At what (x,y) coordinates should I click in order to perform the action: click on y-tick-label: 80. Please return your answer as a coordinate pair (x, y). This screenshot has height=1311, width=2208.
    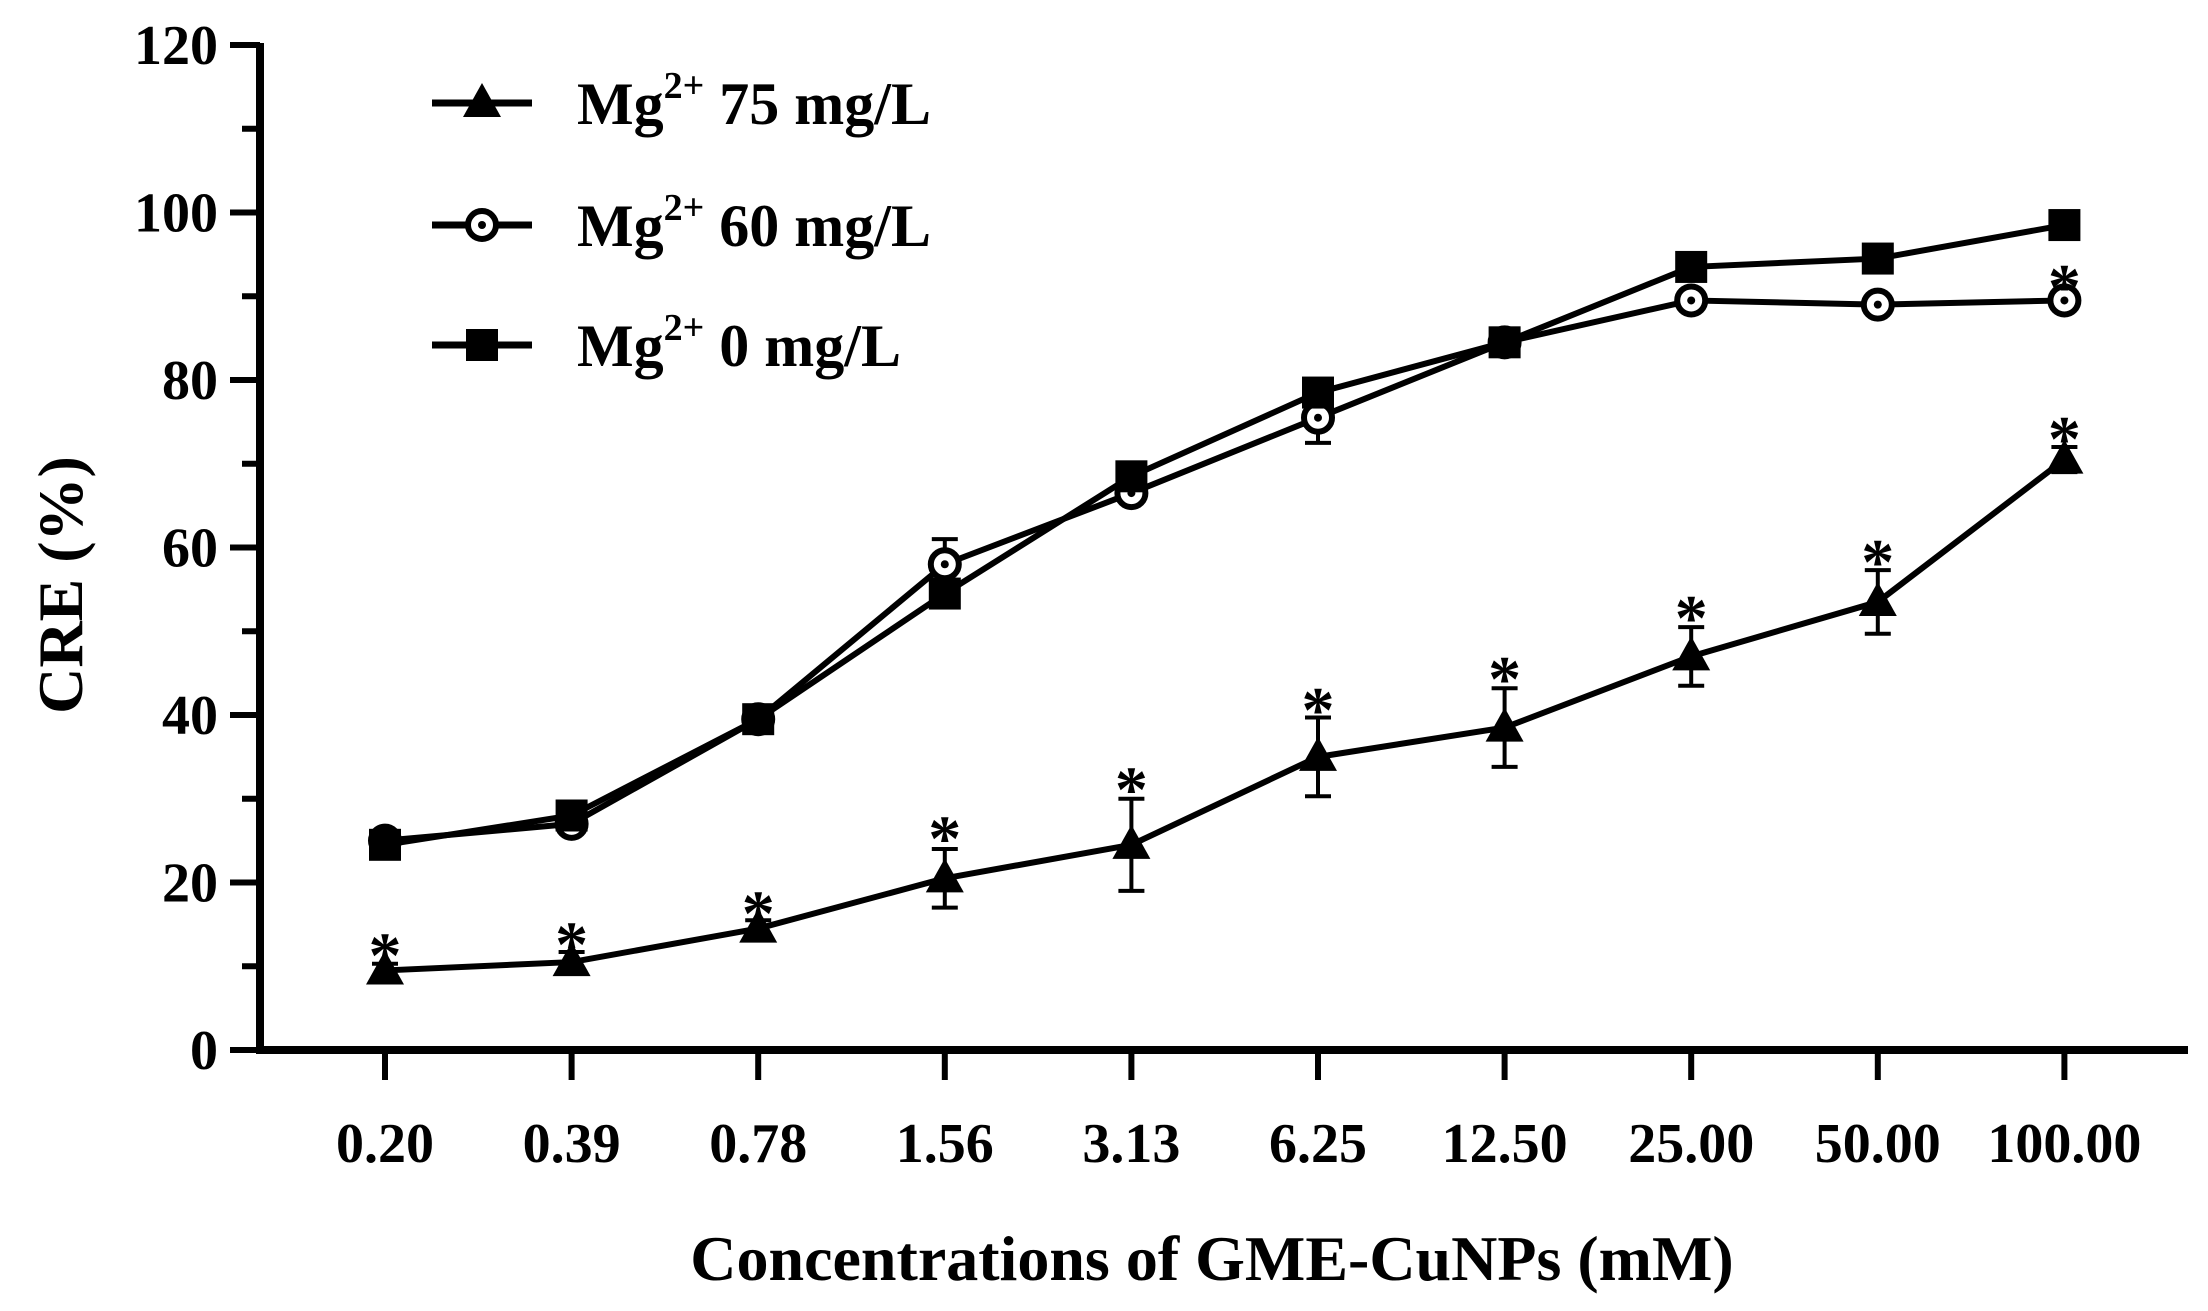
    Looking at the image, I should click on (190, 381).